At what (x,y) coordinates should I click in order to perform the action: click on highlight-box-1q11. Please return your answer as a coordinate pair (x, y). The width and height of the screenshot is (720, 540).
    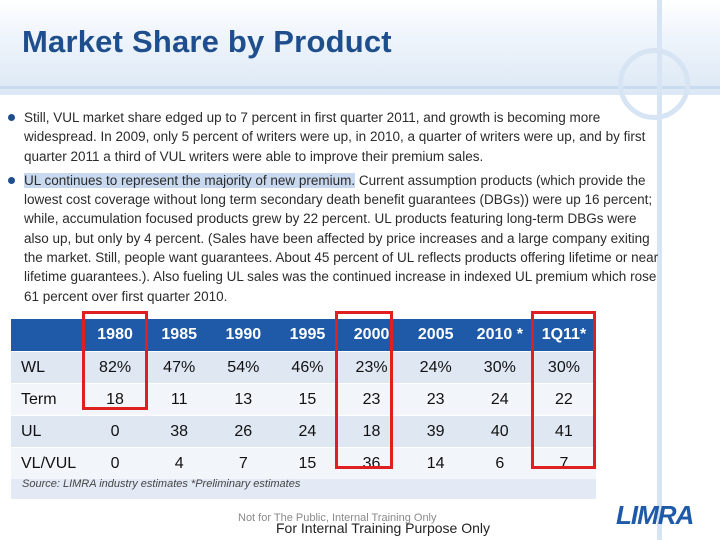
    Looking at the image, I should click on (563, 390).